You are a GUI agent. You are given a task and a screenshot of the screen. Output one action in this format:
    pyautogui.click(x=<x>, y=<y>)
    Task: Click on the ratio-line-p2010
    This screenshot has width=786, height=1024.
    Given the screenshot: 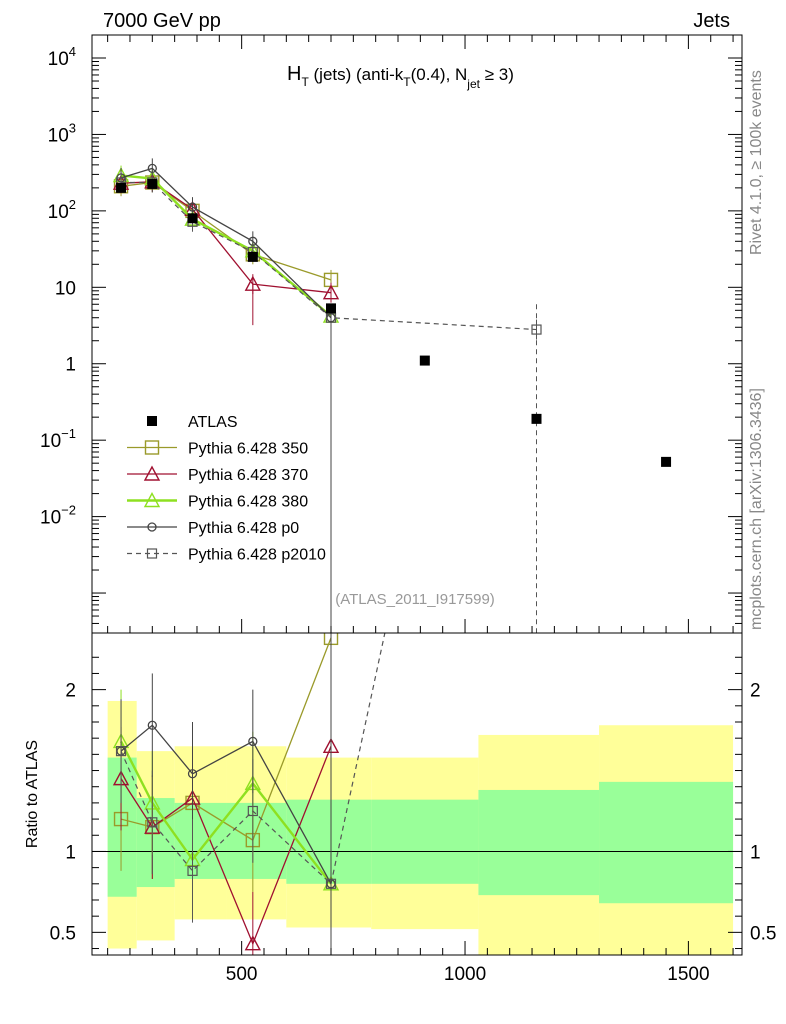 What is the action you would take?
    pyautogui.click(x=253, y=759)
    